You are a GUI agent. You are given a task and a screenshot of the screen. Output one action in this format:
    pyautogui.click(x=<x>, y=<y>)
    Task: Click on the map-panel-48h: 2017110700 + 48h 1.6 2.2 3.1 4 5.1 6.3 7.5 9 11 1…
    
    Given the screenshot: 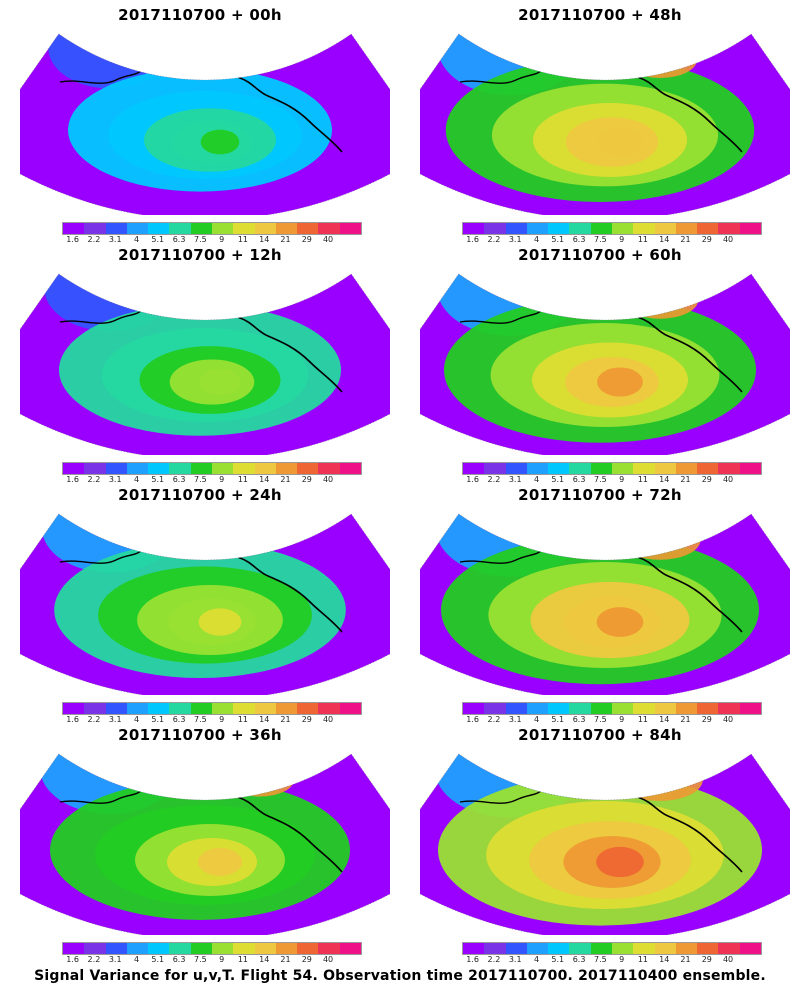 What is the action you would take?
    pyautogui.click(x=600, y=122)
    